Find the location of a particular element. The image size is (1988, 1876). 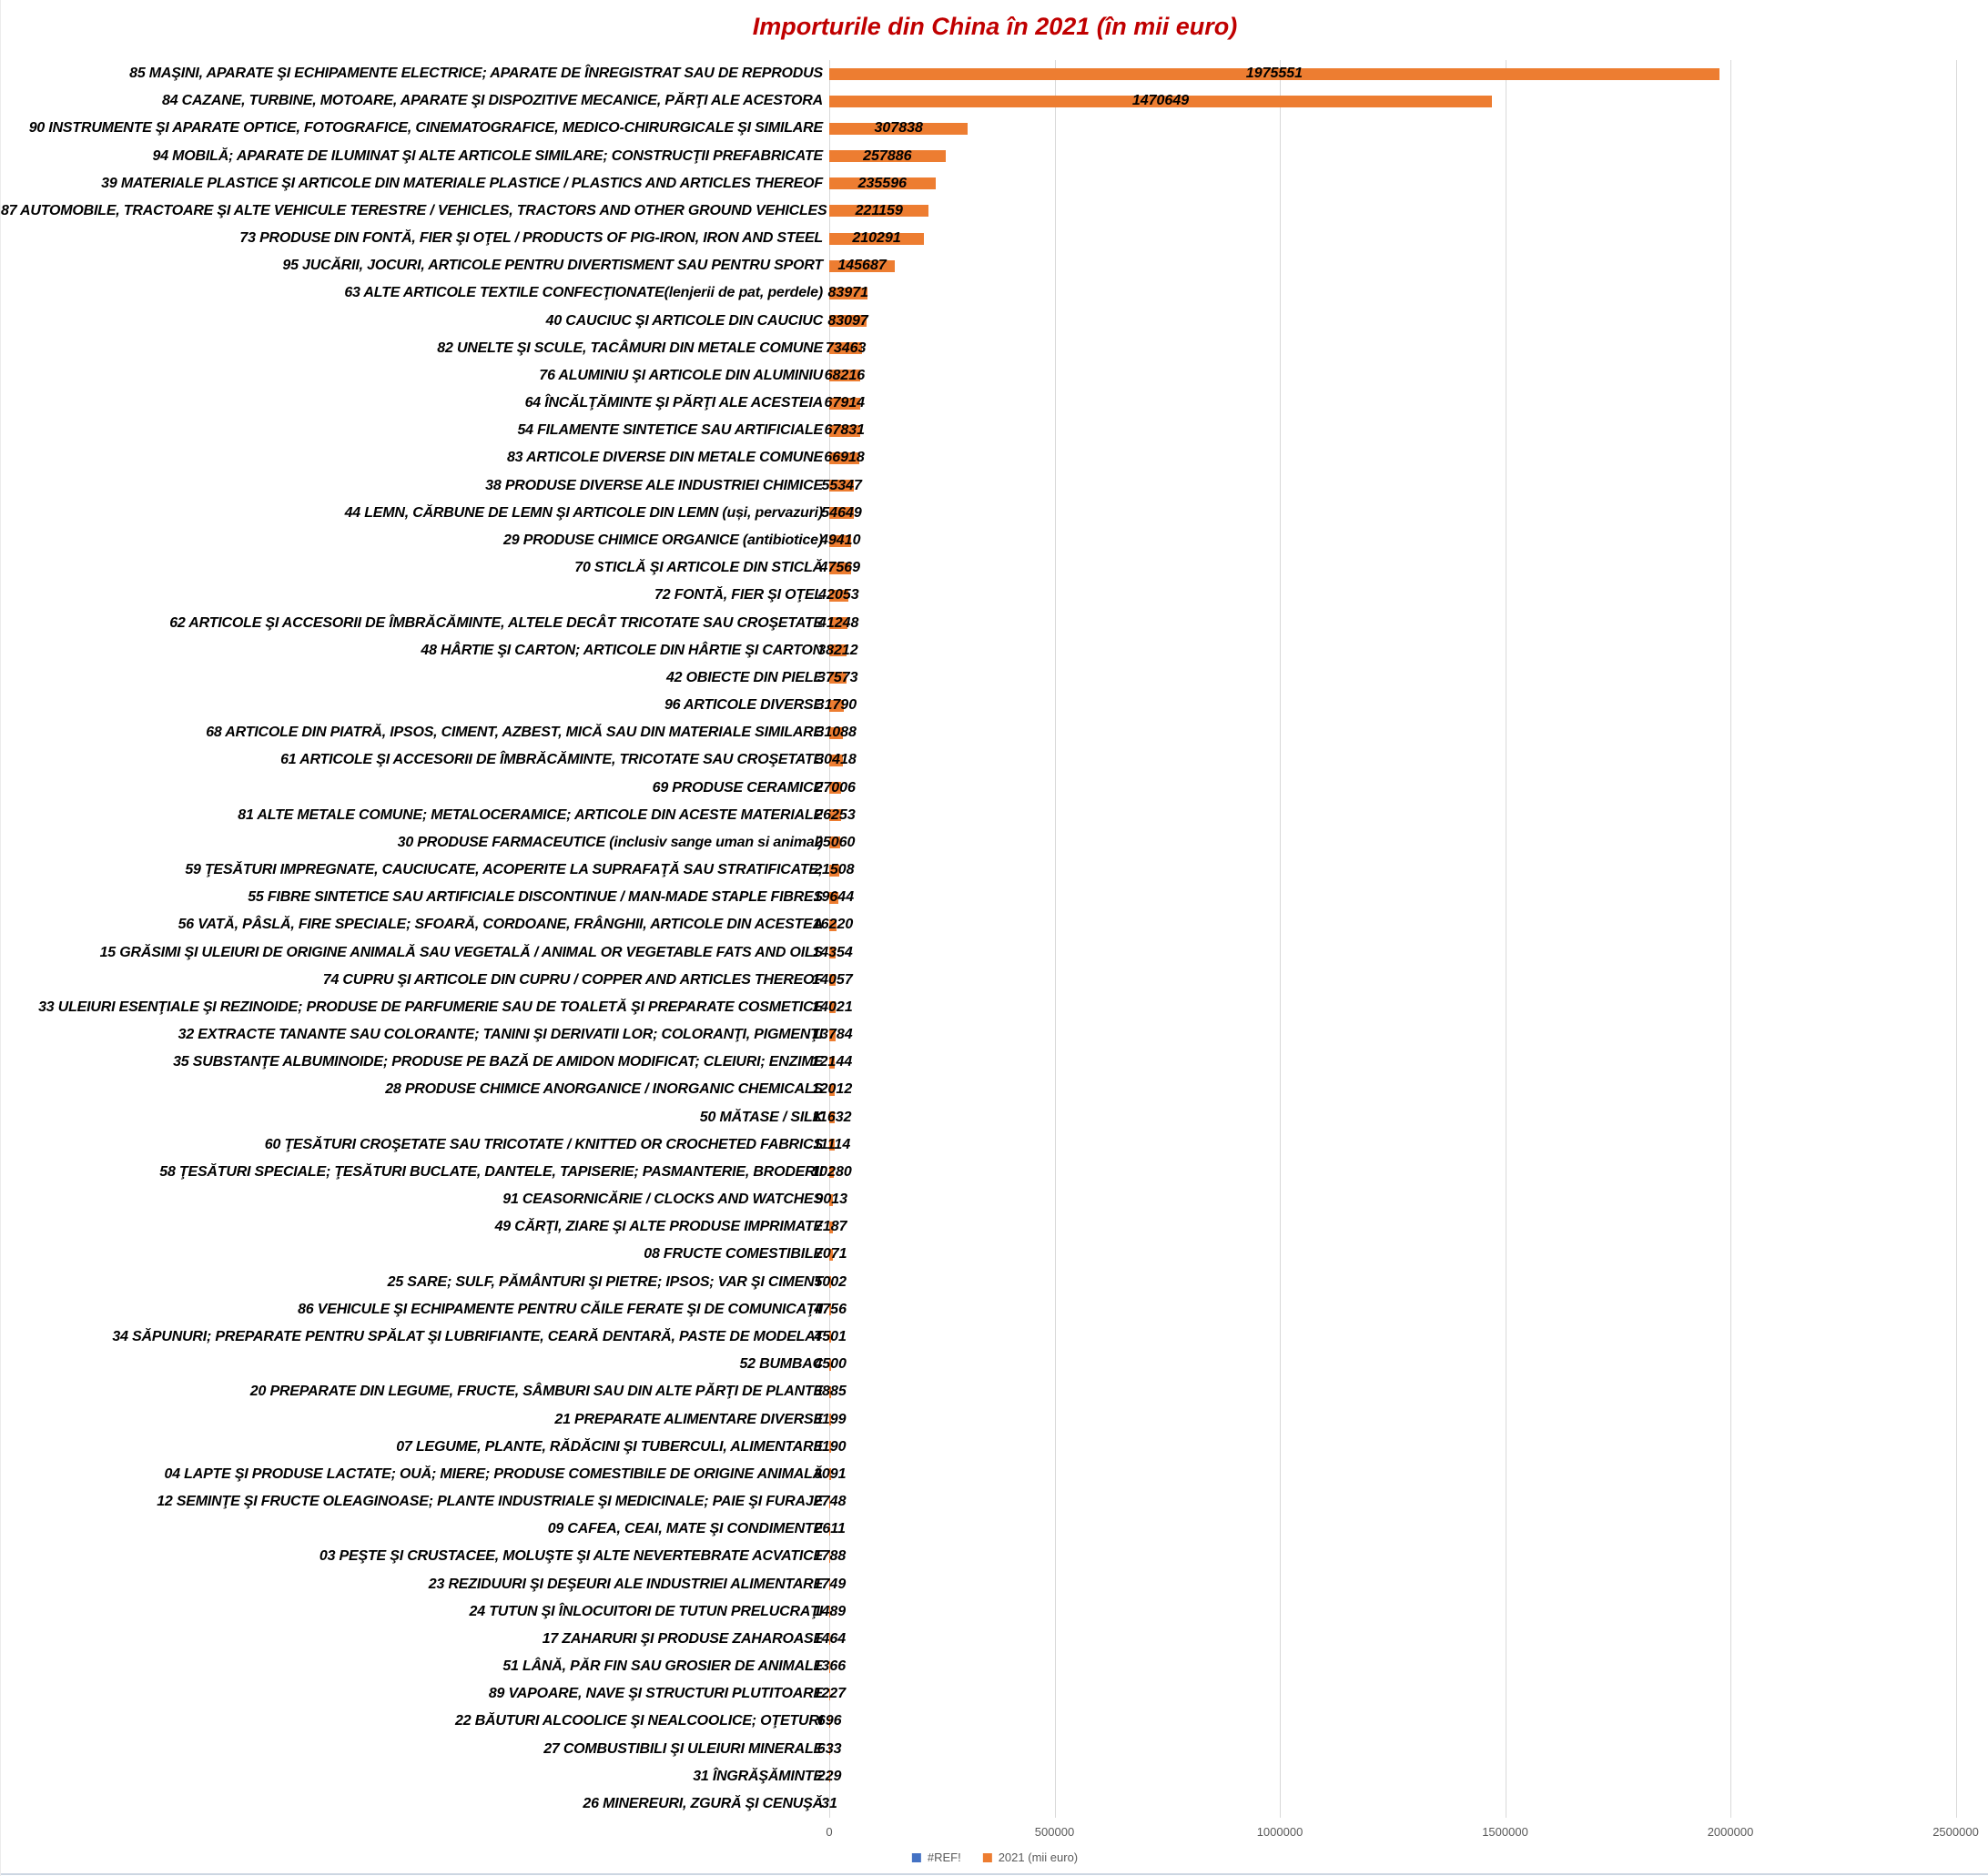

legend-swatch-icon is located at coordinates (916, 1857).